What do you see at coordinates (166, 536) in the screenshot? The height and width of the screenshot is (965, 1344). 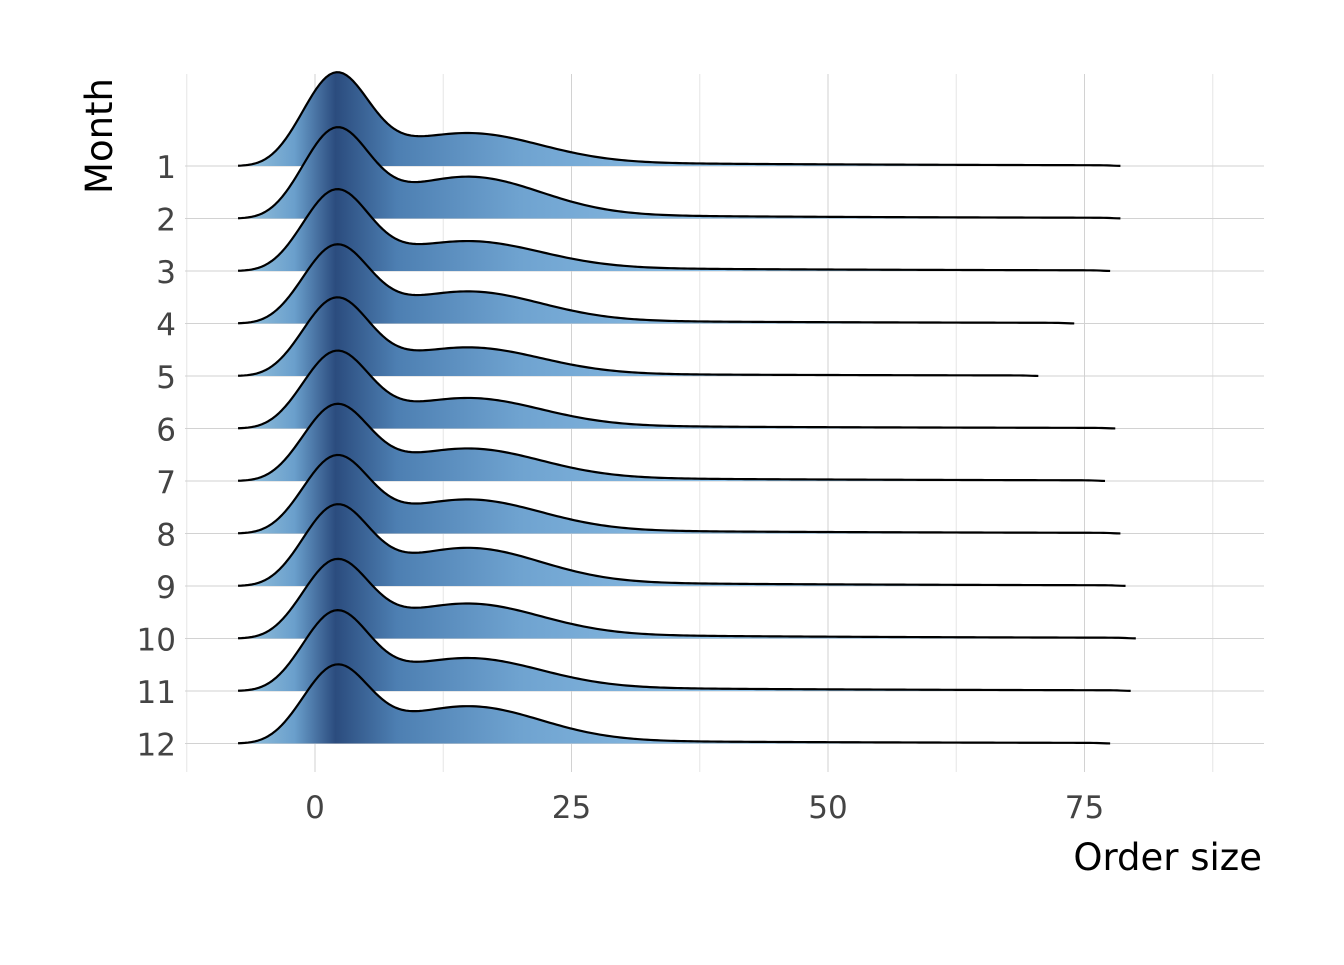 I see `y-tick-label: 8` at bounding box center [166, 536].